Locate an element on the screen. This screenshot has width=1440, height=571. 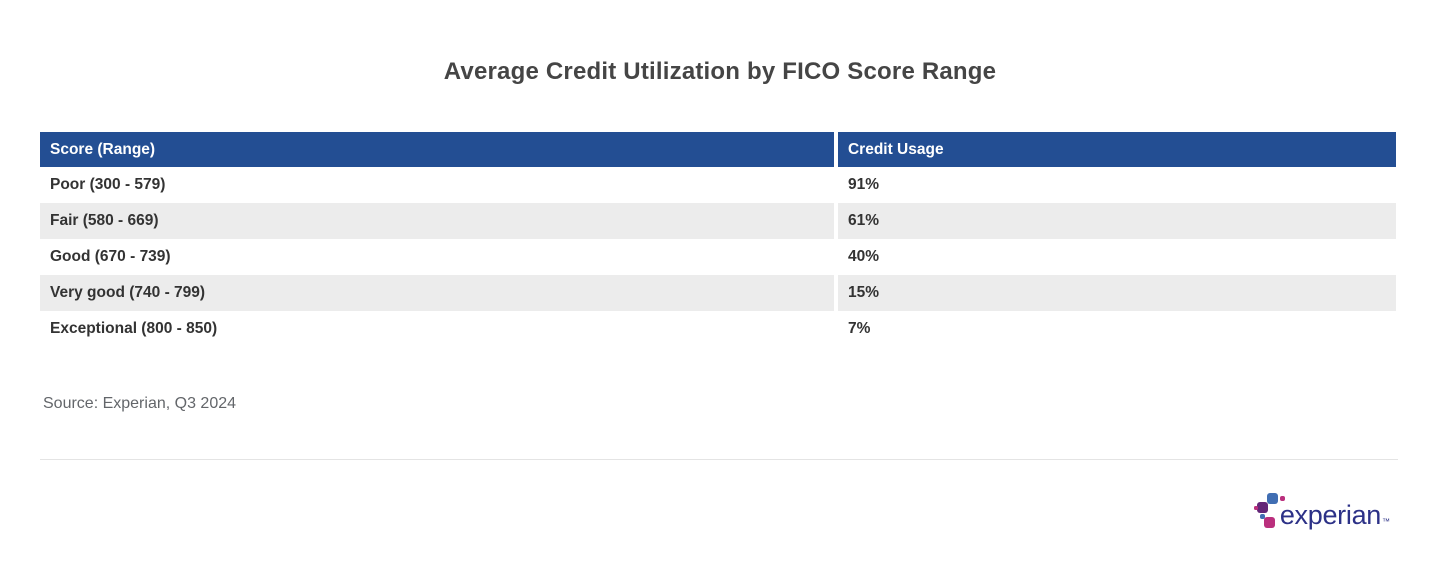
trademark-symbol: ™ is located at coordinates (1386, 521).